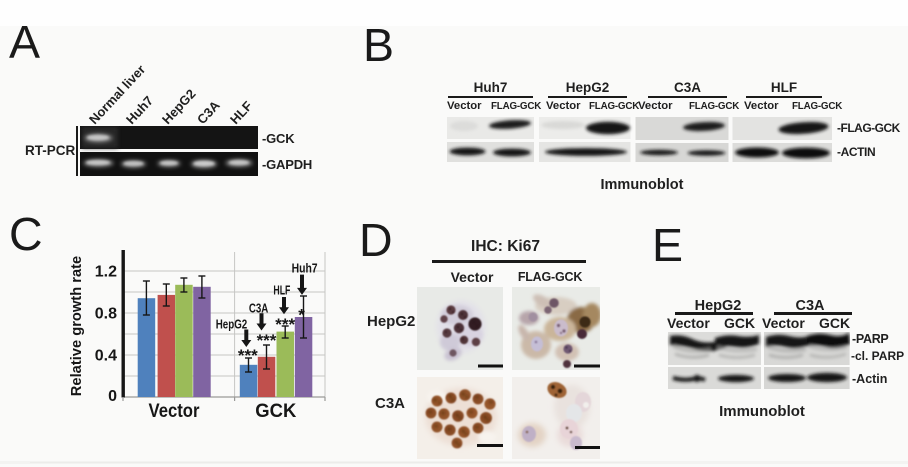  What do you see at coordinates (174, 411) in the screenshot?
I see `svg-text: Vector` at bounding box center [174, 411].